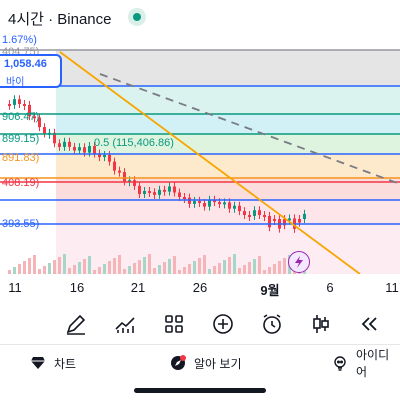  What do you see at coordinates (330, 287) in the screenshot?
I see `time-axis-label: 6` at bounding box center [330, 287].